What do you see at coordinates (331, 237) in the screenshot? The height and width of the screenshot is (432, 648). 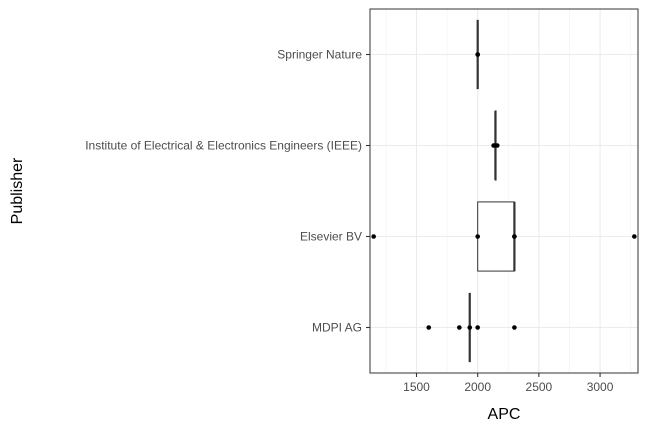 I see `y-tick-label: Elsevier BV` at bounding box center [331, 237].